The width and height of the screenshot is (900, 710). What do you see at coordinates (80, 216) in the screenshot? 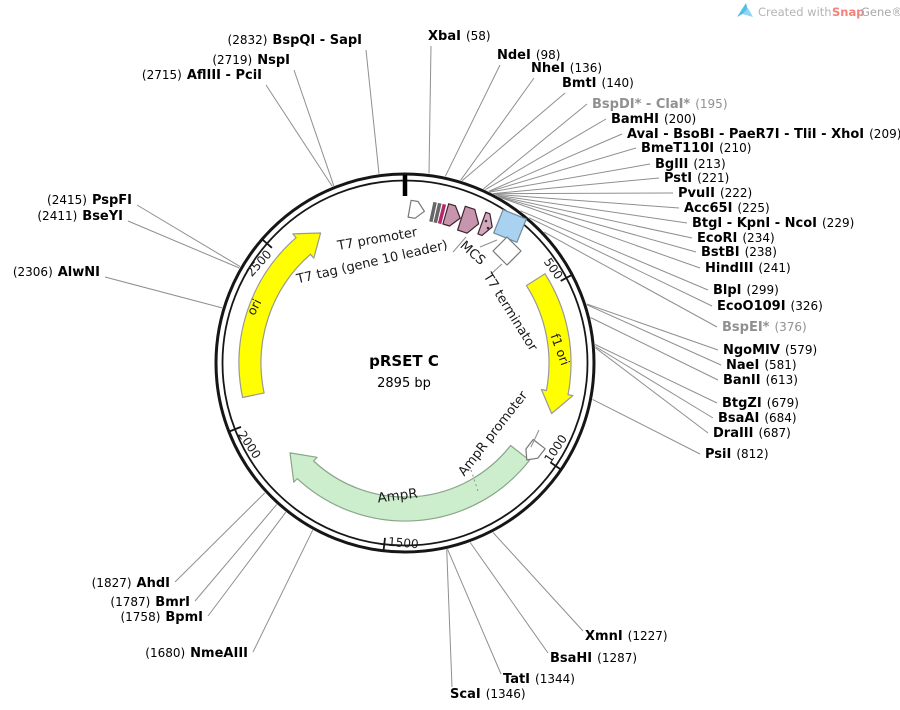
I see `enzyme-label-bseyi: (2411) BseYI` at bounding box center [80, 216].